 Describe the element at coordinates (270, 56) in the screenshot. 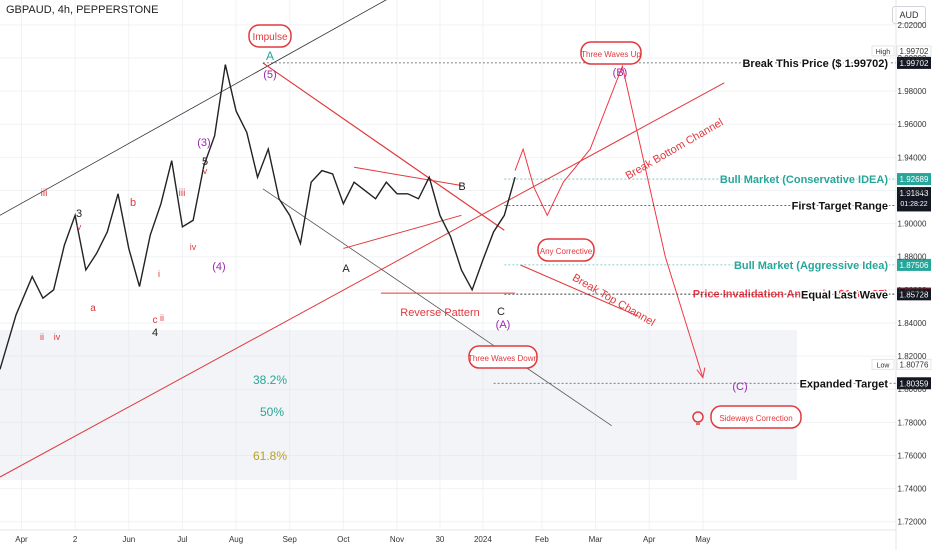

I see `wave-label: A` at that location.